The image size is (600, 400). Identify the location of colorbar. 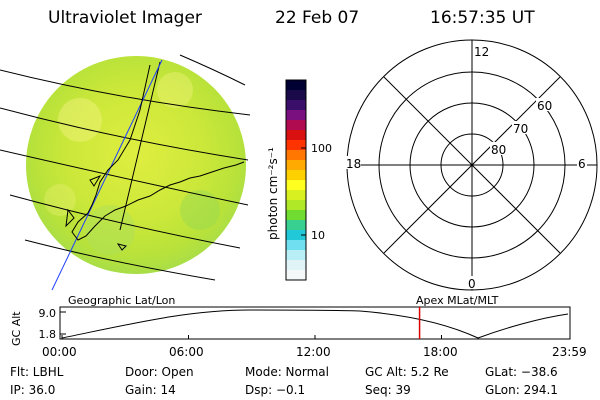
(296, 180).